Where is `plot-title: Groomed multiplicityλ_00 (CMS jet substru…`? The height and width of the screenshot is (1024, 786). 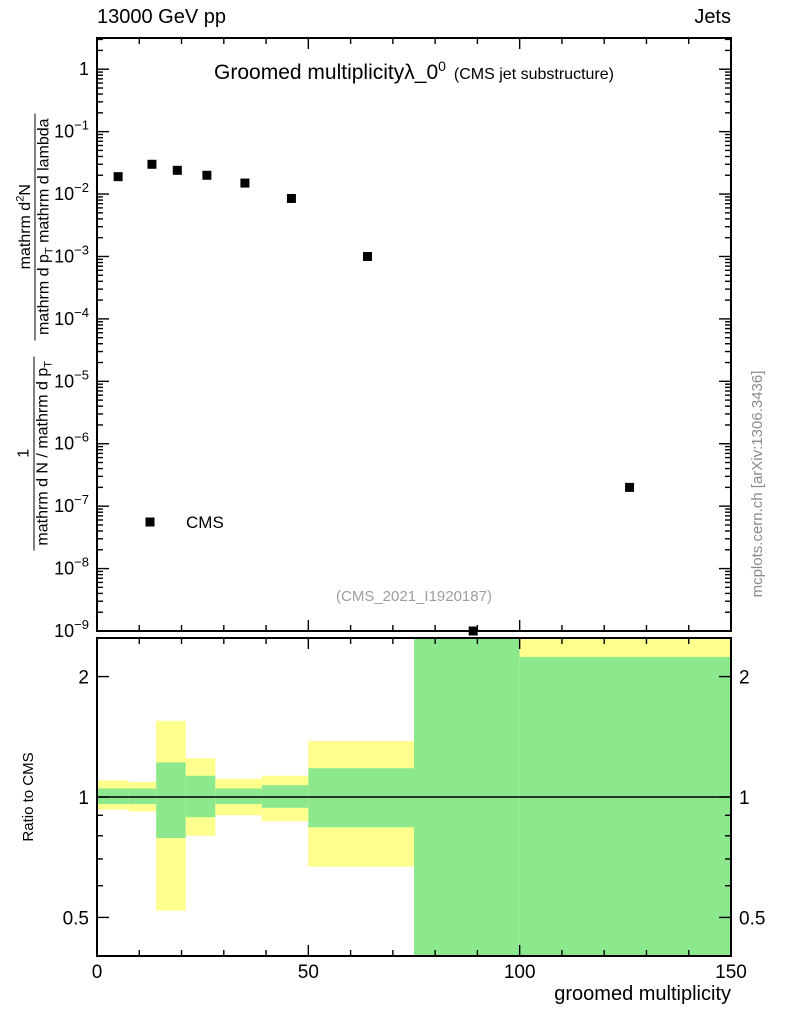 plot-title: Groomed multiplicityλ_00 (CMS jet substru… is located at coordinates (414, 71).